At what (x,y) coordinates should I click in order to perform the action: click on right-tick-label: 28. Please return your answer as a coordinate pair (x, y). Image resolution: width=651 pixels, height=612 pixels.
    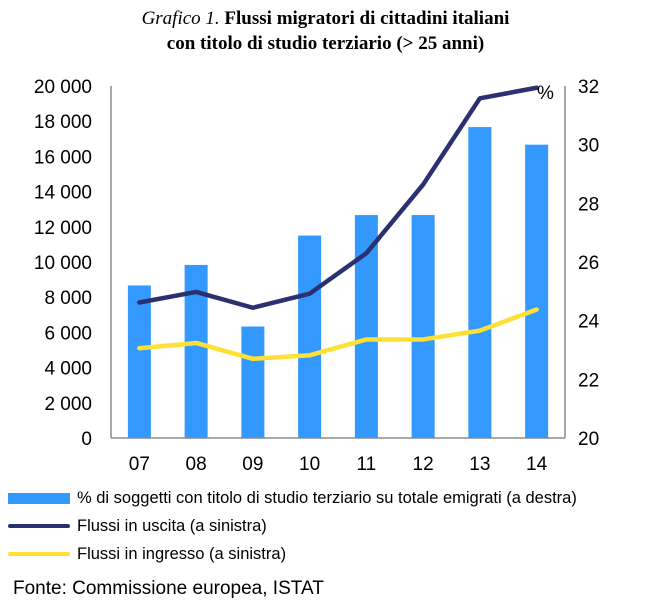
    Looking at the image, I should click on (588, 204).